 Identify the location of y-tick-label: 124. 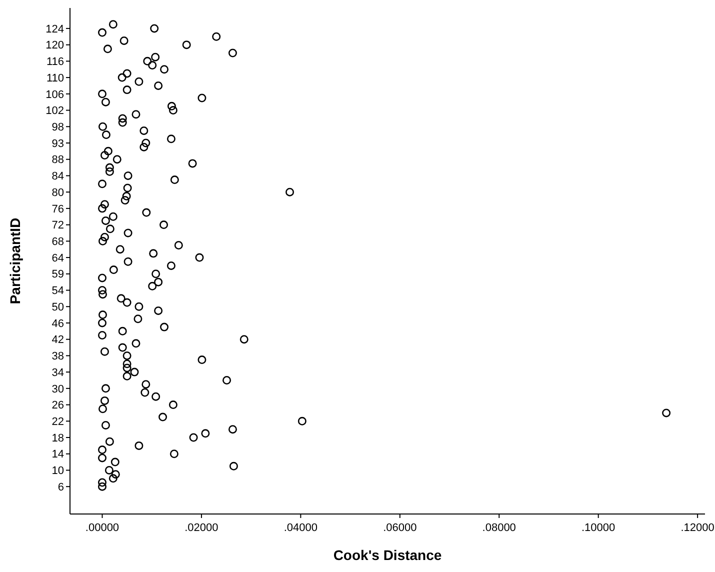
(55, 29).